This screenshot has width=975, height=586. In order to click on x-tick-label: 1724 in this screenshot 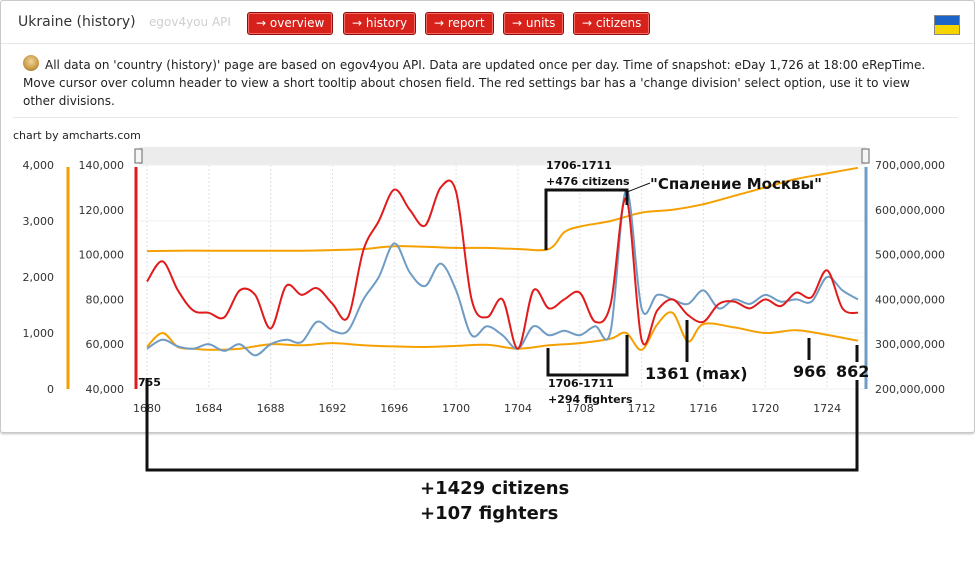, I will do `click(827, 408)`.